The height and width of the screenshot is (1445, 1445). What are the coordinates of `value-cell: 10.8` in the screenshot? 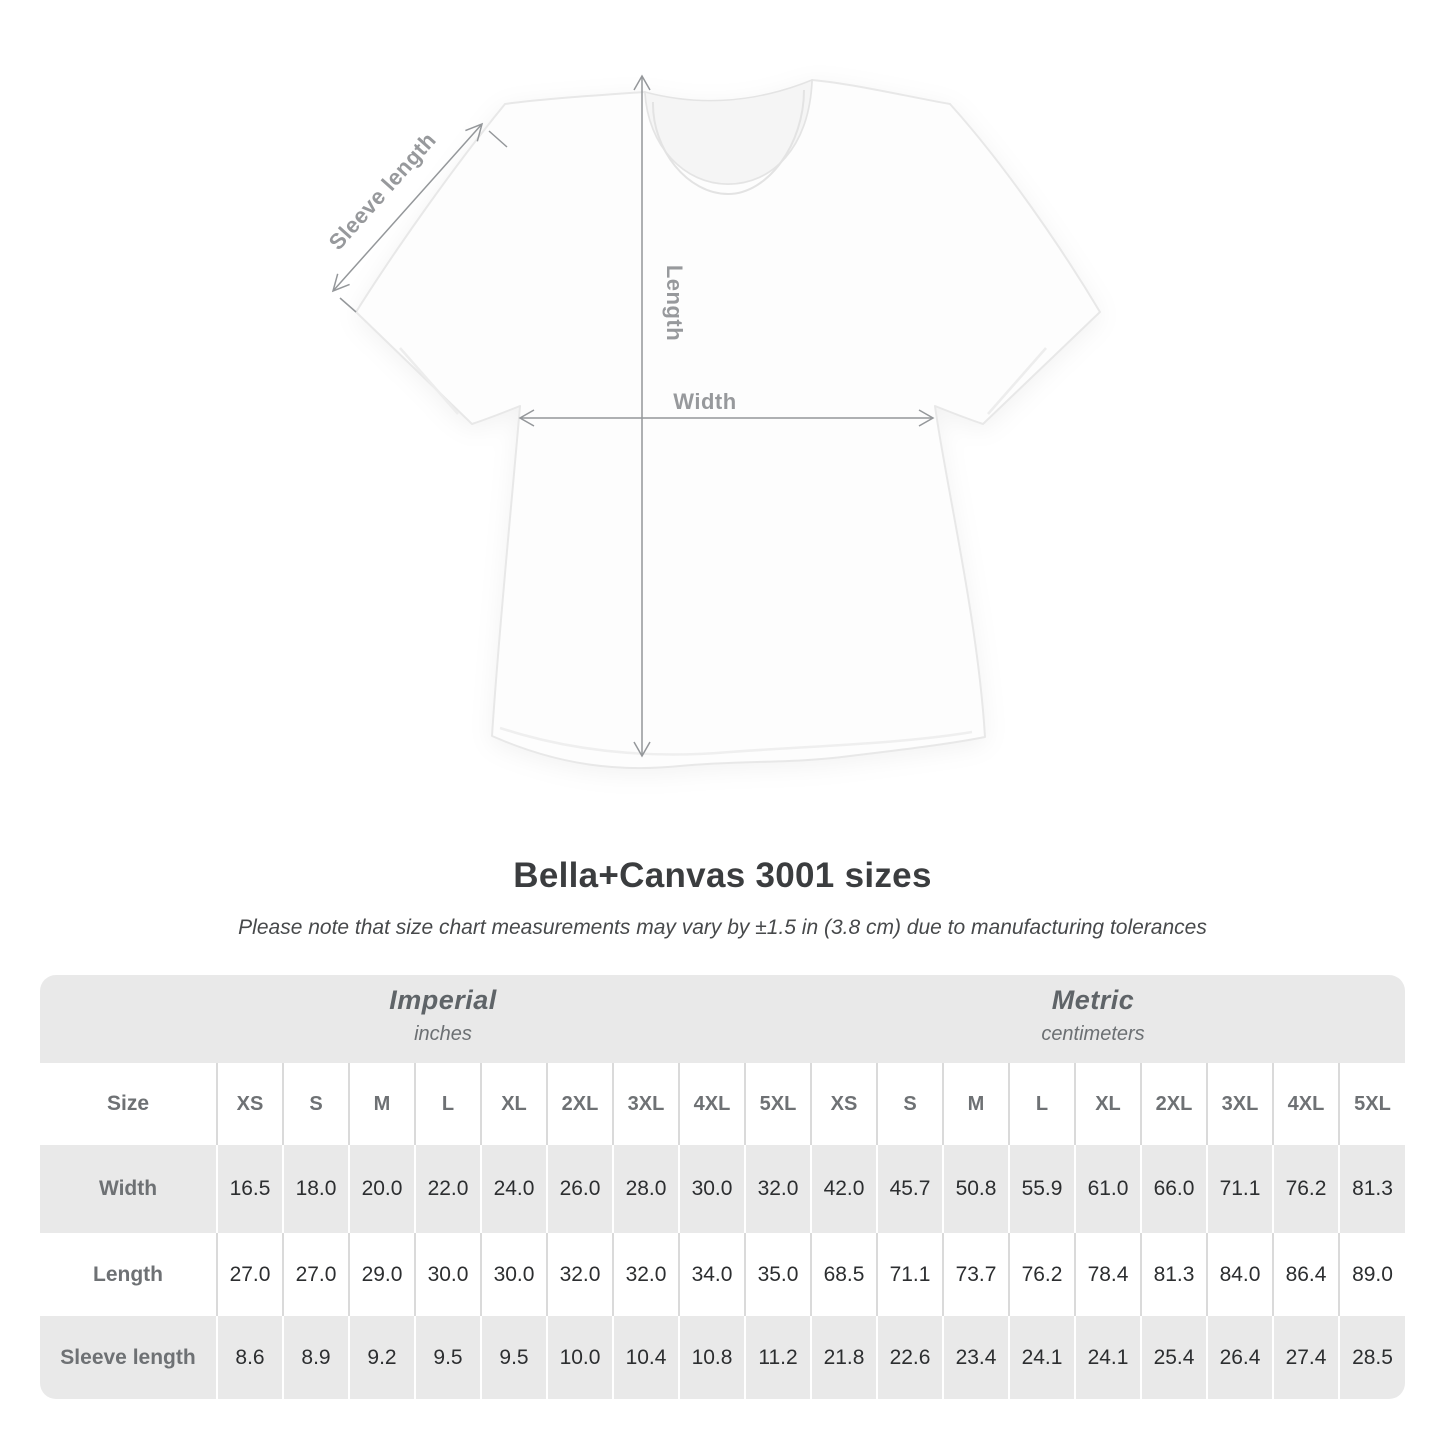 It's located at (711, 1357).